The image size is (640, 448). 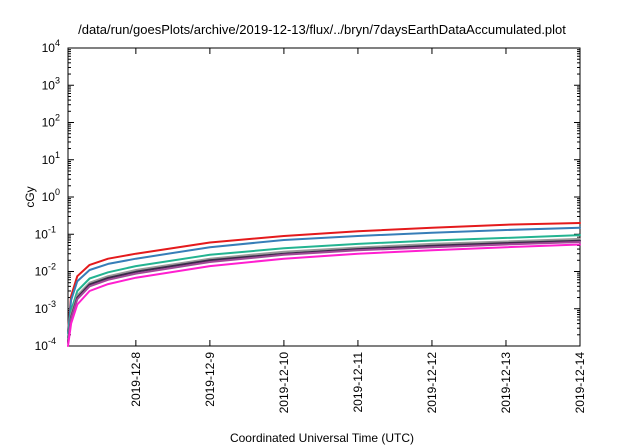 I want to click on x-tick-label: 2019-12-13, so click(x=506, y=383).